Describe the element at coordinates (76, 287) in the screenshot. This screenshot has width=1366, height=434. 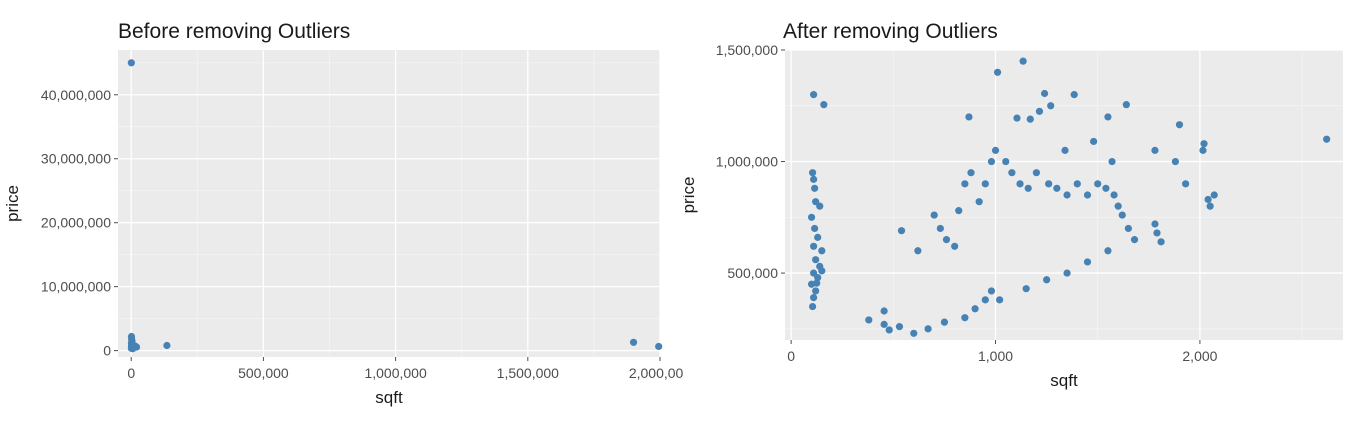
I see `y-tick-label: 10,000,000` at that location.